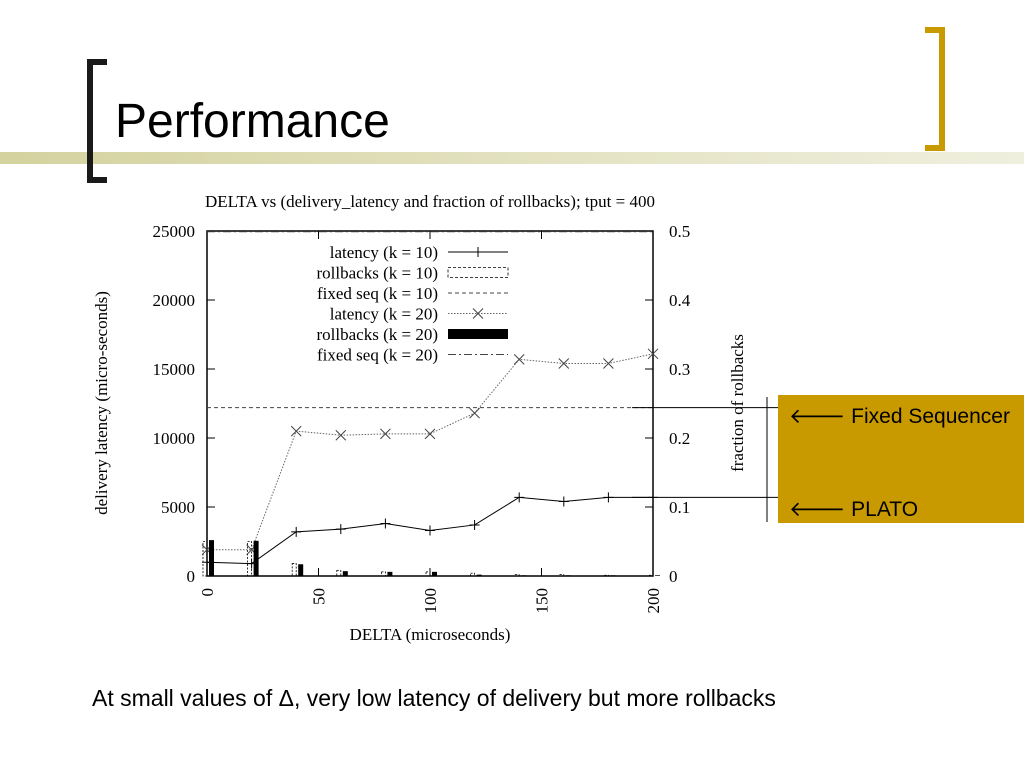 The width and height of the screenshot is (1024, 768). What do you see at coordinates (252, 121) in the screenshot?
I see `slide-title: Performance` at bounding box center [252, 121].